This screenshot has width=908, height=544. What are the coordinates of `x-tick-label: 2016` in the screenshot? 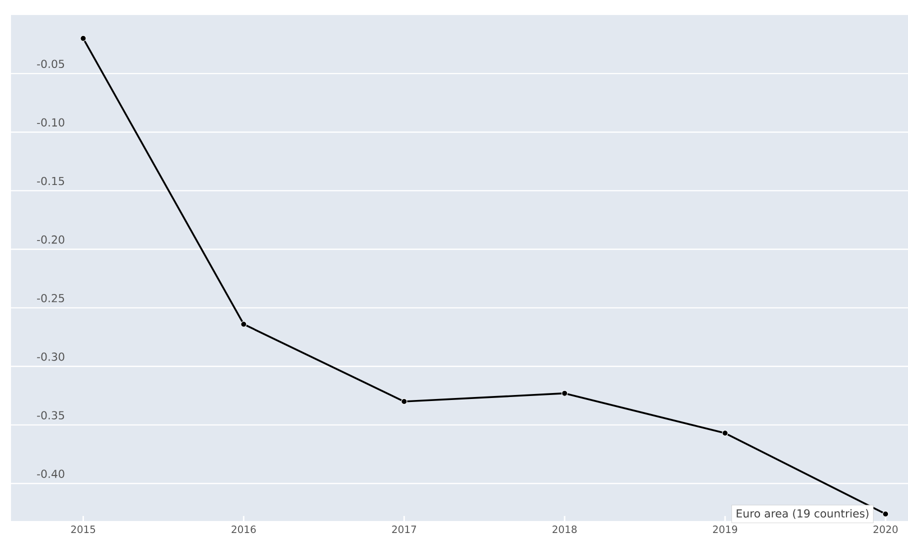 It's located at (244, 530).